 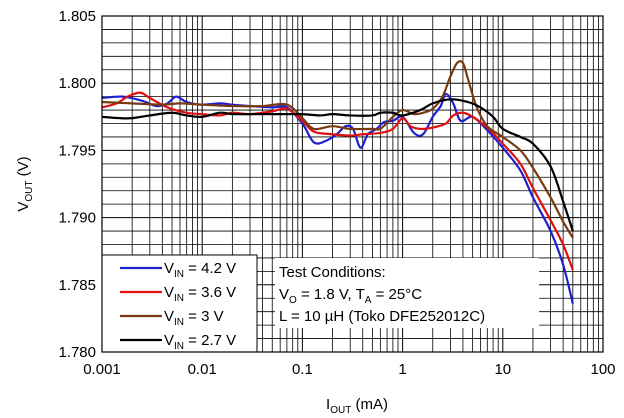 I want to click on x-tick-label: 10, so click(x=502, y=369).